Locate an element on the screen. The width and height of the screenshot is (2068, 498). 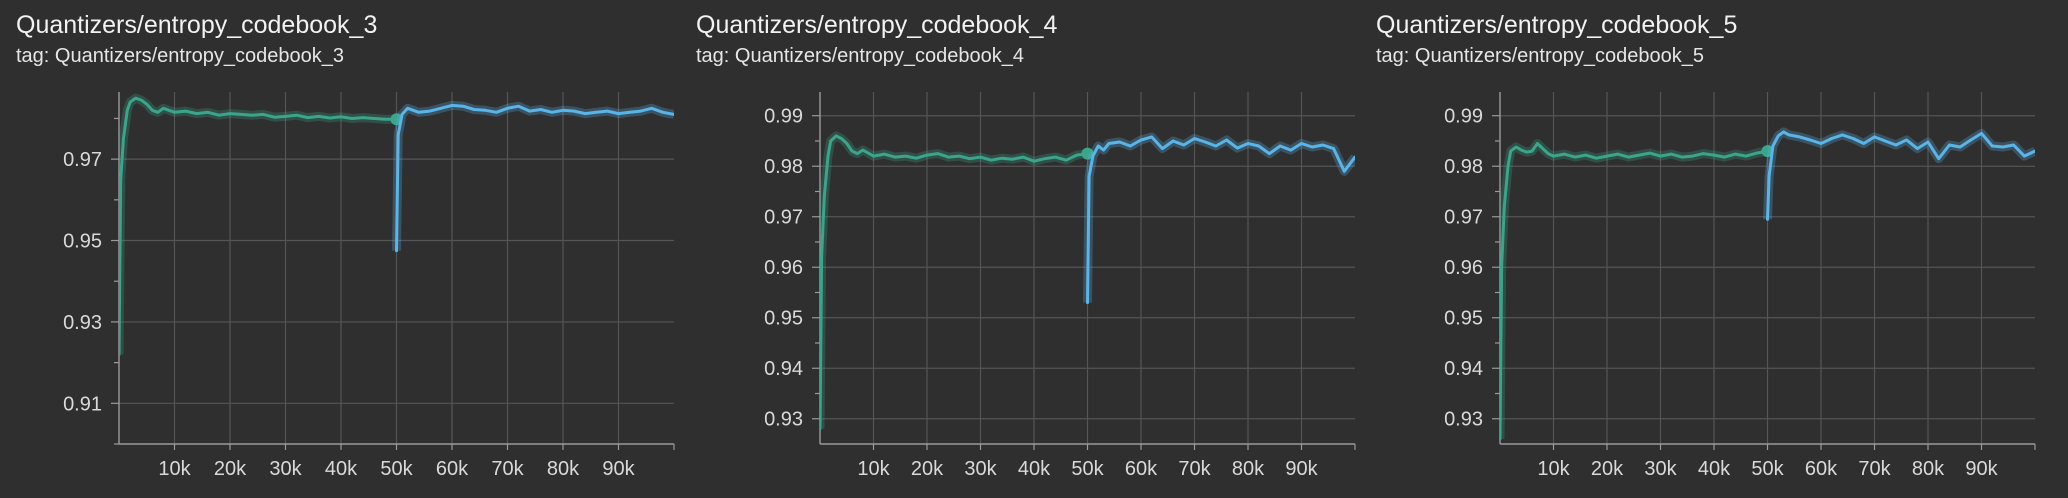
series-end-marker is located at coordinates (1087, 153).